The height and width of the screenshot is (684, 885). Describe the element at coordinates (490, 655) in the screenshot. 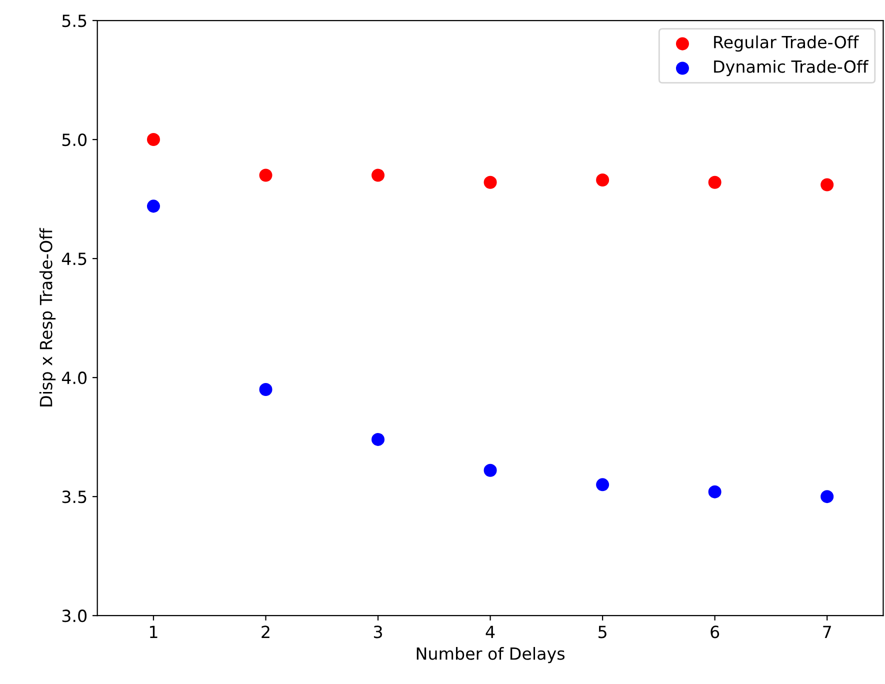

I see `x-axis-title: Number of Delays` at that location.